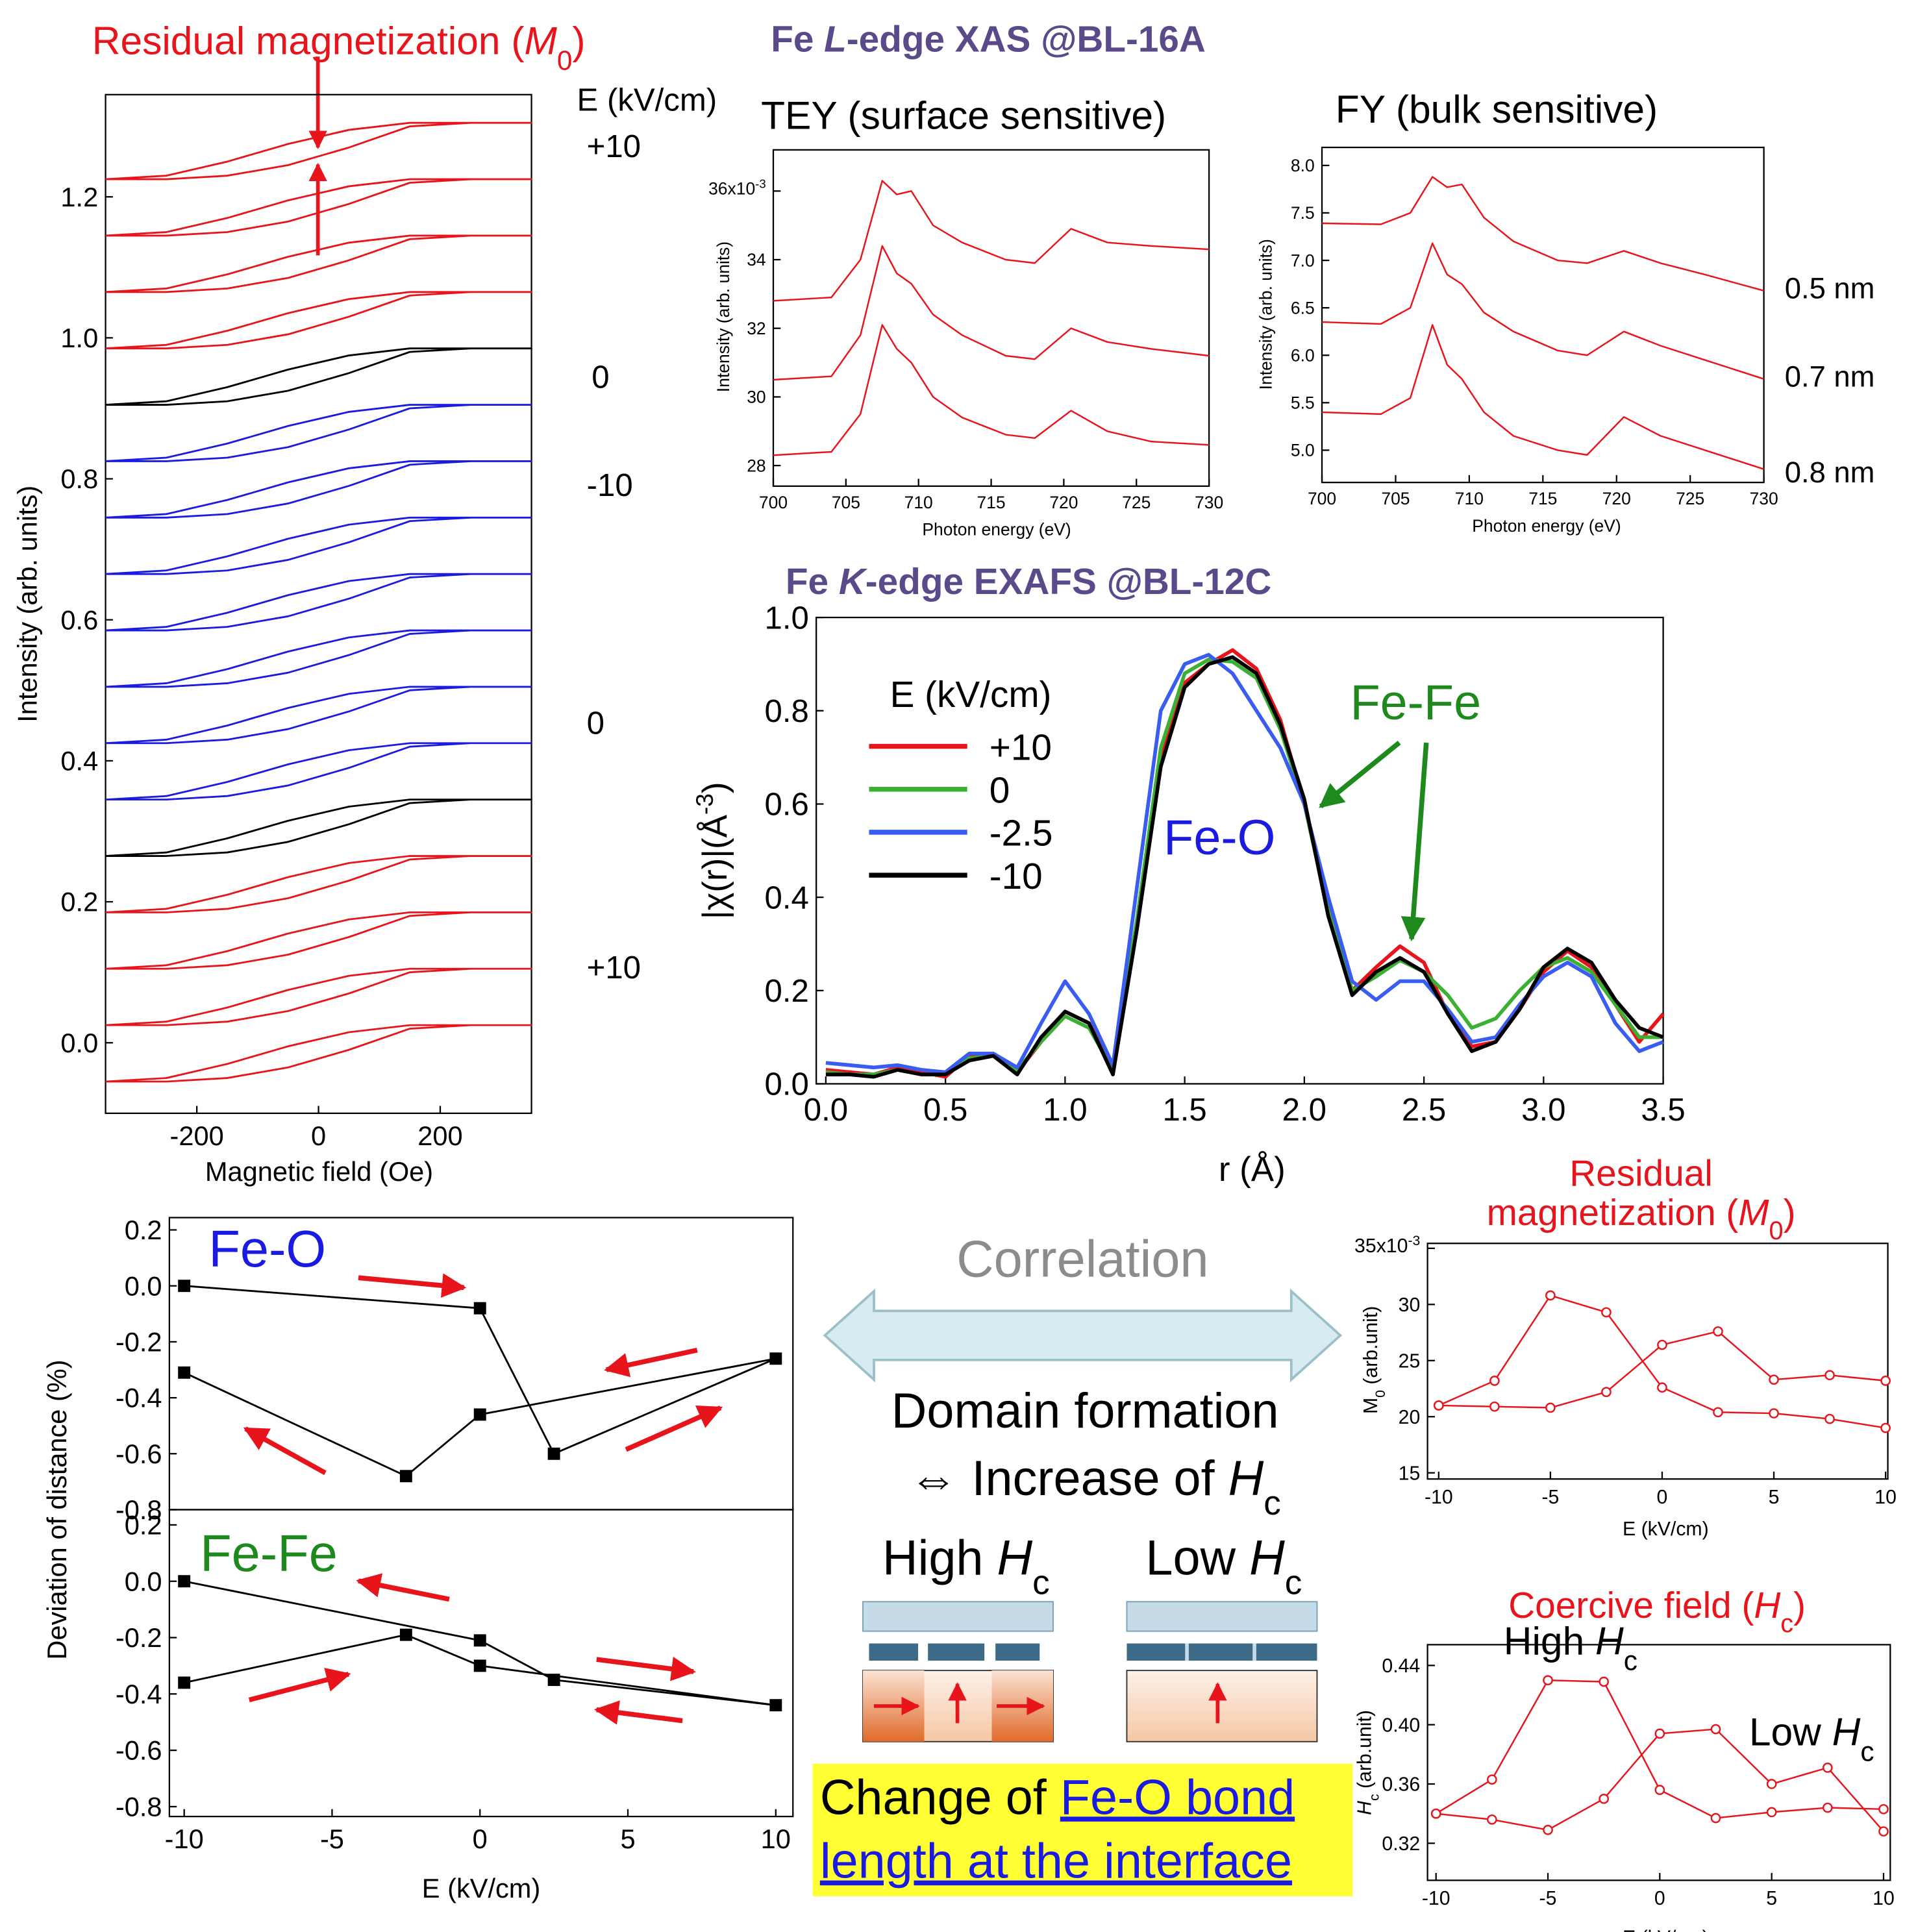 The image size is (1905, 1932). I want to click on y-tick-label: 0.40, so click(1401, 1725).